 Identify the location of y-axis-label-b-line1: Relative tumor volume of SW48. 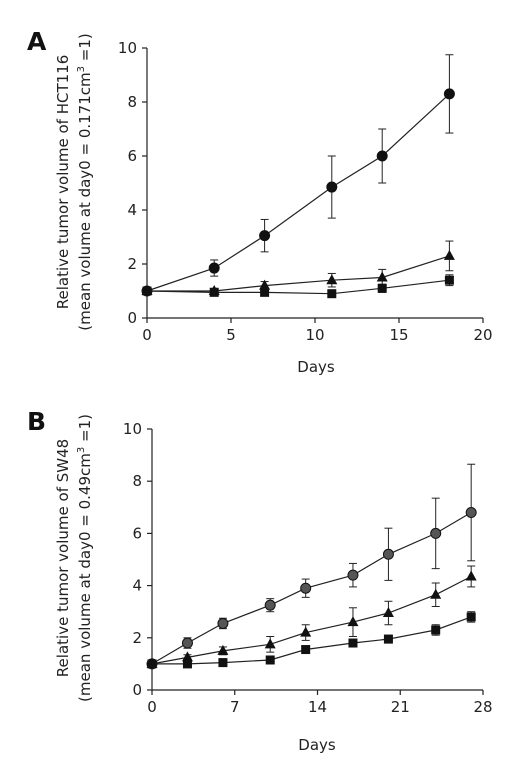
(63, 558).